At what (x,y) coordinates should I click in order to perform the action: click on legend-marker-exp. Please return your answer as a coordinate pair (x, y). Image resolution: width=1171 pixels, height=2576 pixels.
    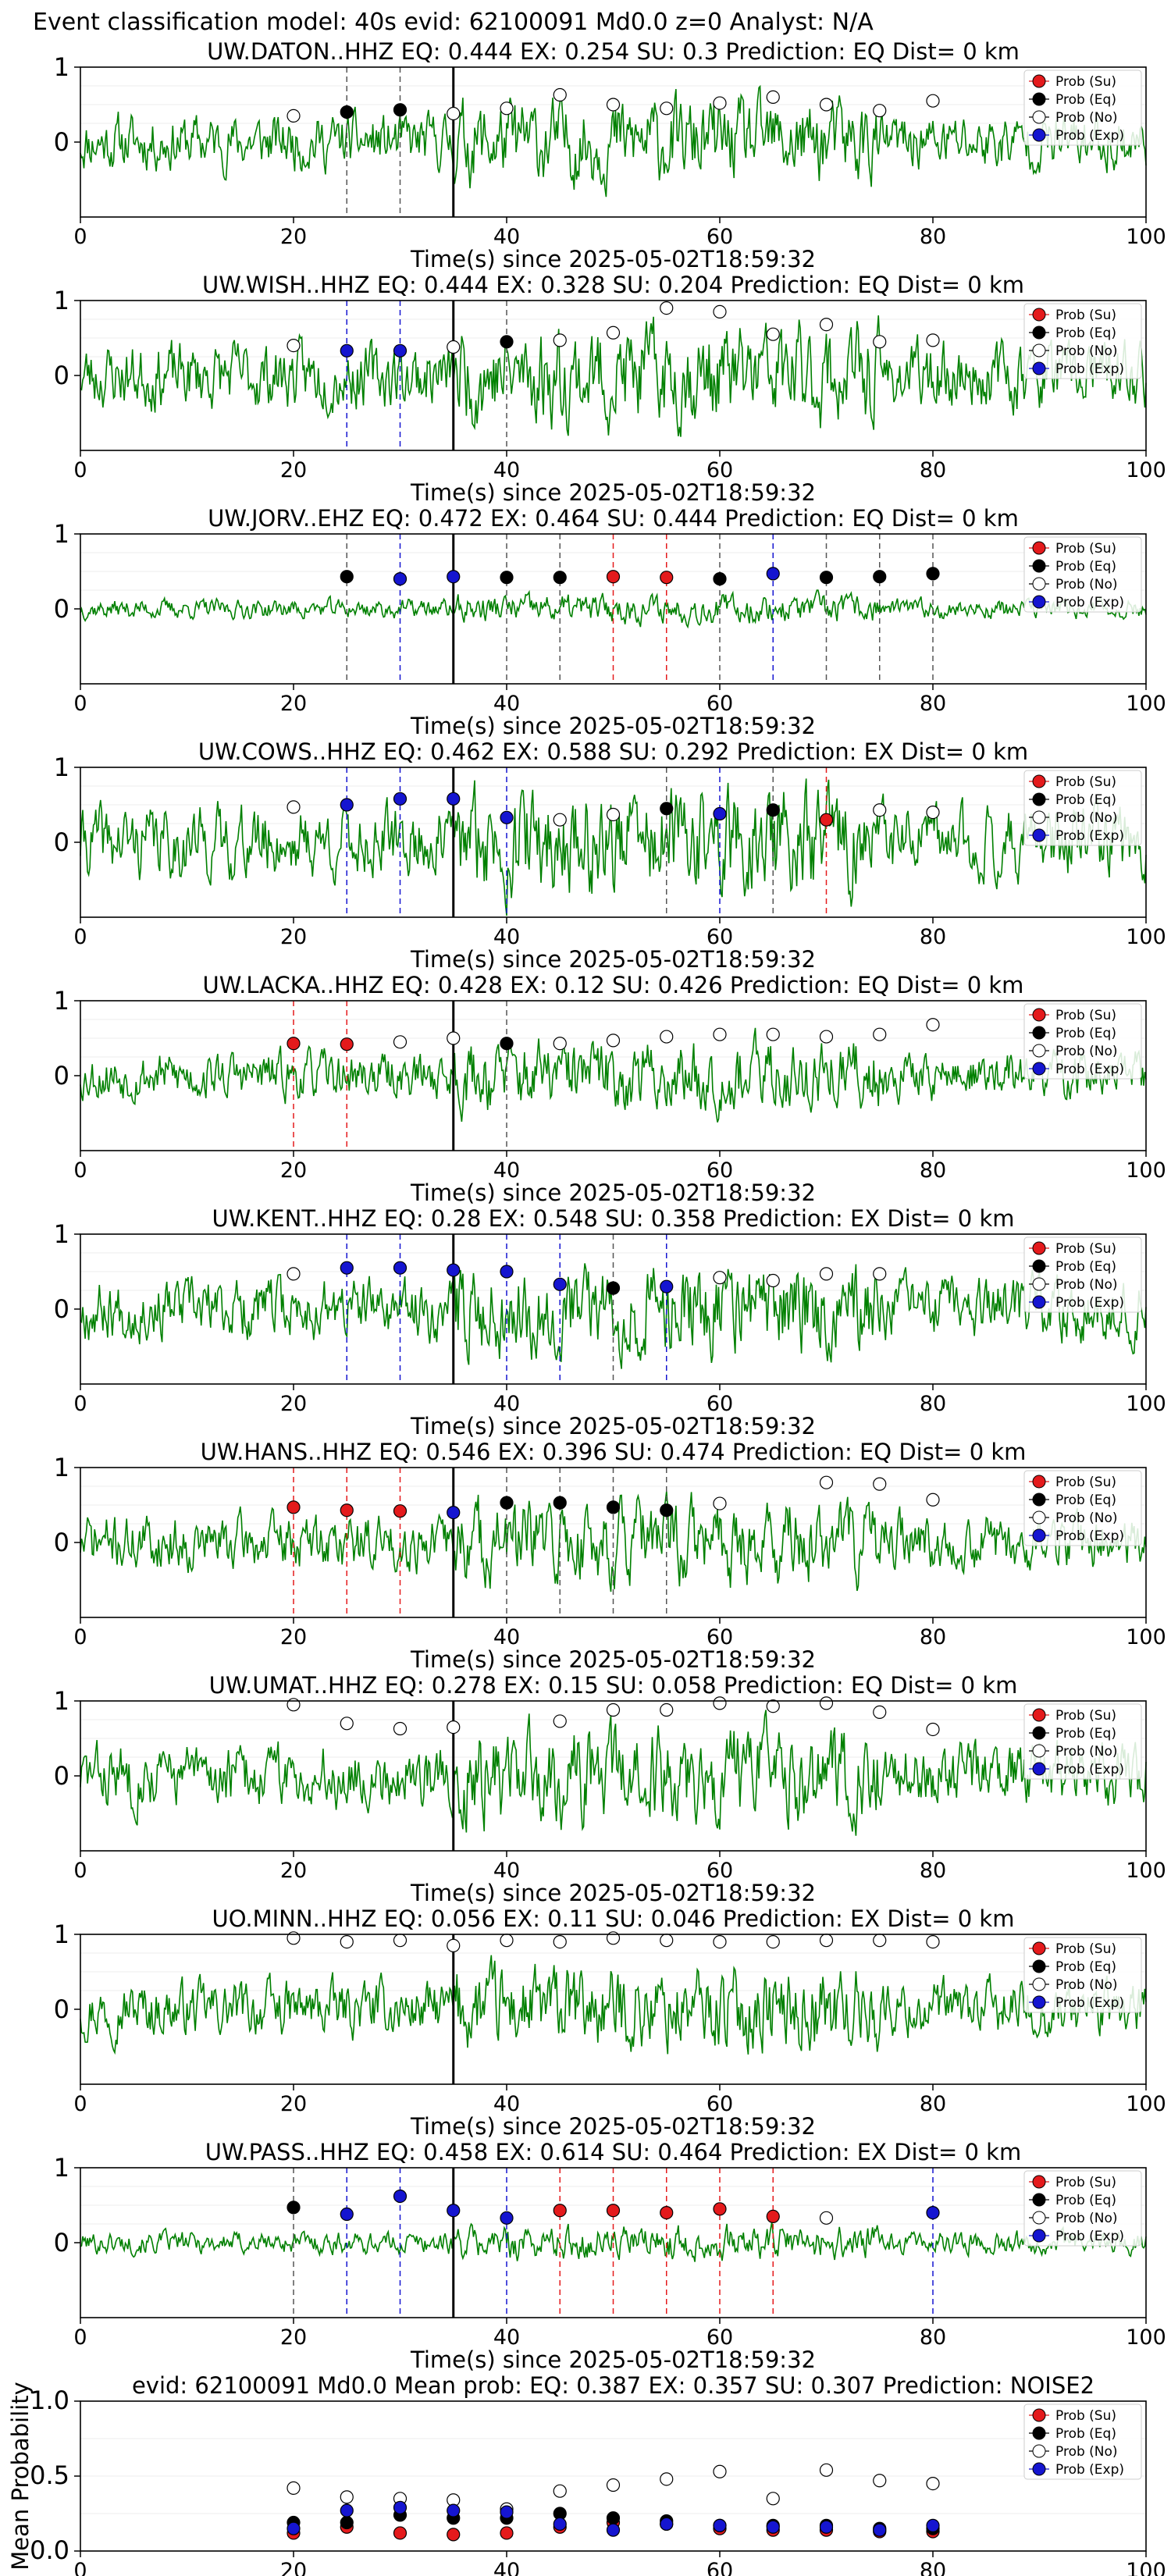
    Looking at the image, I should click on (1039, 1069).